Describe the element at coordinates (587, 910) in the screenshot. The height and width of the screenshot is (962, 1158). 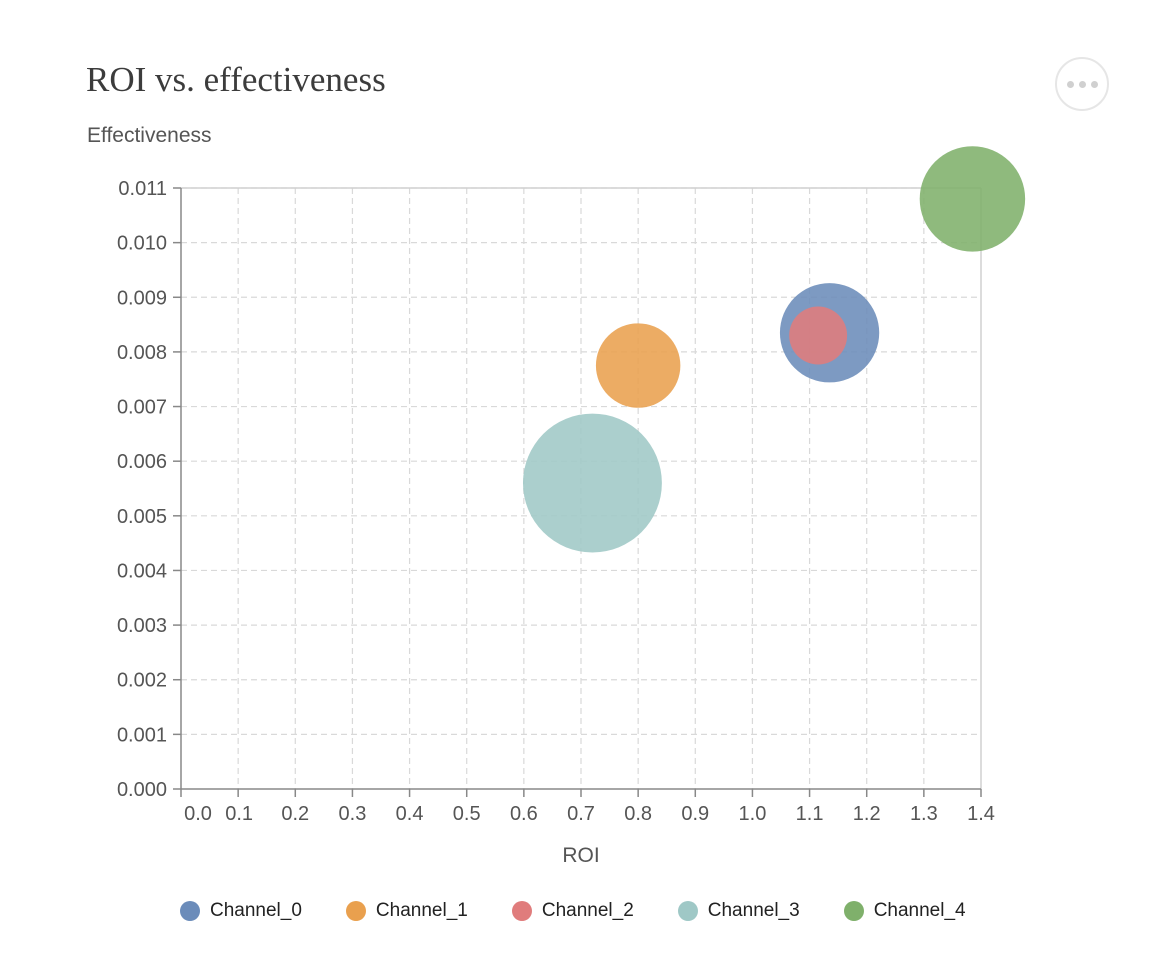
I see `legend-label: Channel_2` at that location.